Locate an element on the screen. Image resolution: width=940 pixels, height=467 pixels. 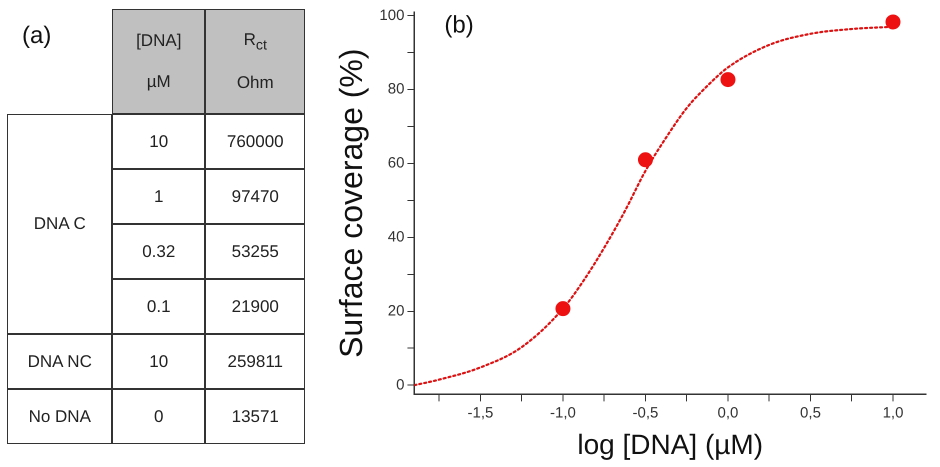
text: DNA C is located at coordinates (60, 224).